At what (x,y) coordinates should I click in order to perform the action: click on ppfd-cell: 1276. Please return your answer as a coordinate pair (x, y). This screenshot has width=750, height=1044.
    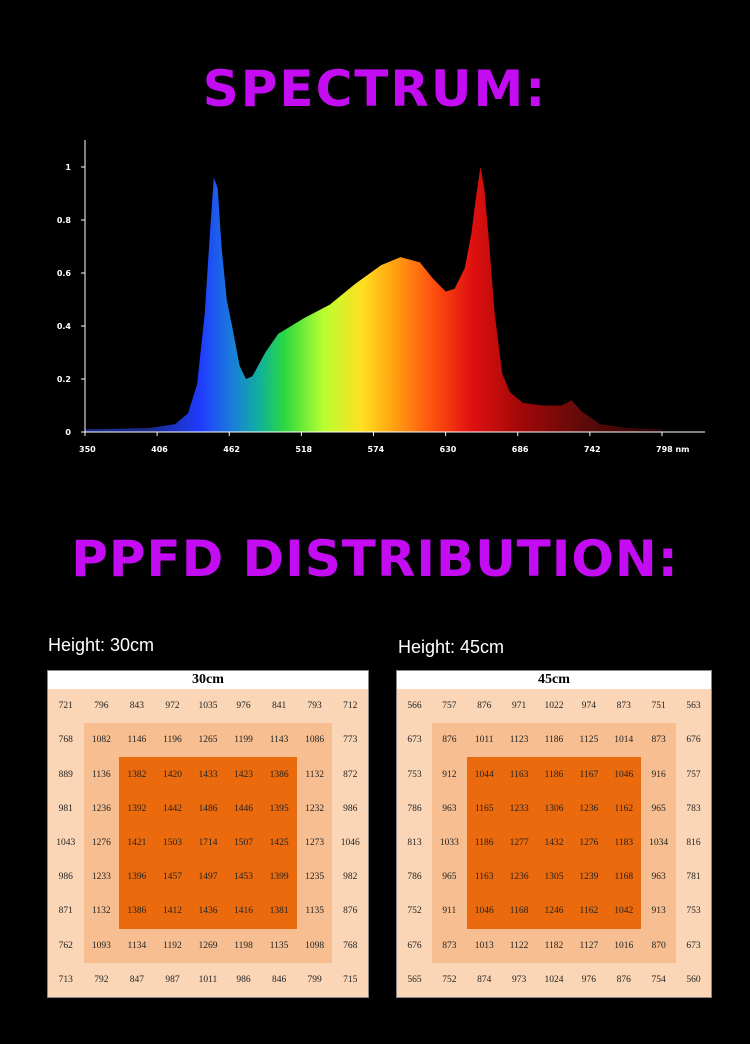
    Looking at the image, I should click on (589, 843).